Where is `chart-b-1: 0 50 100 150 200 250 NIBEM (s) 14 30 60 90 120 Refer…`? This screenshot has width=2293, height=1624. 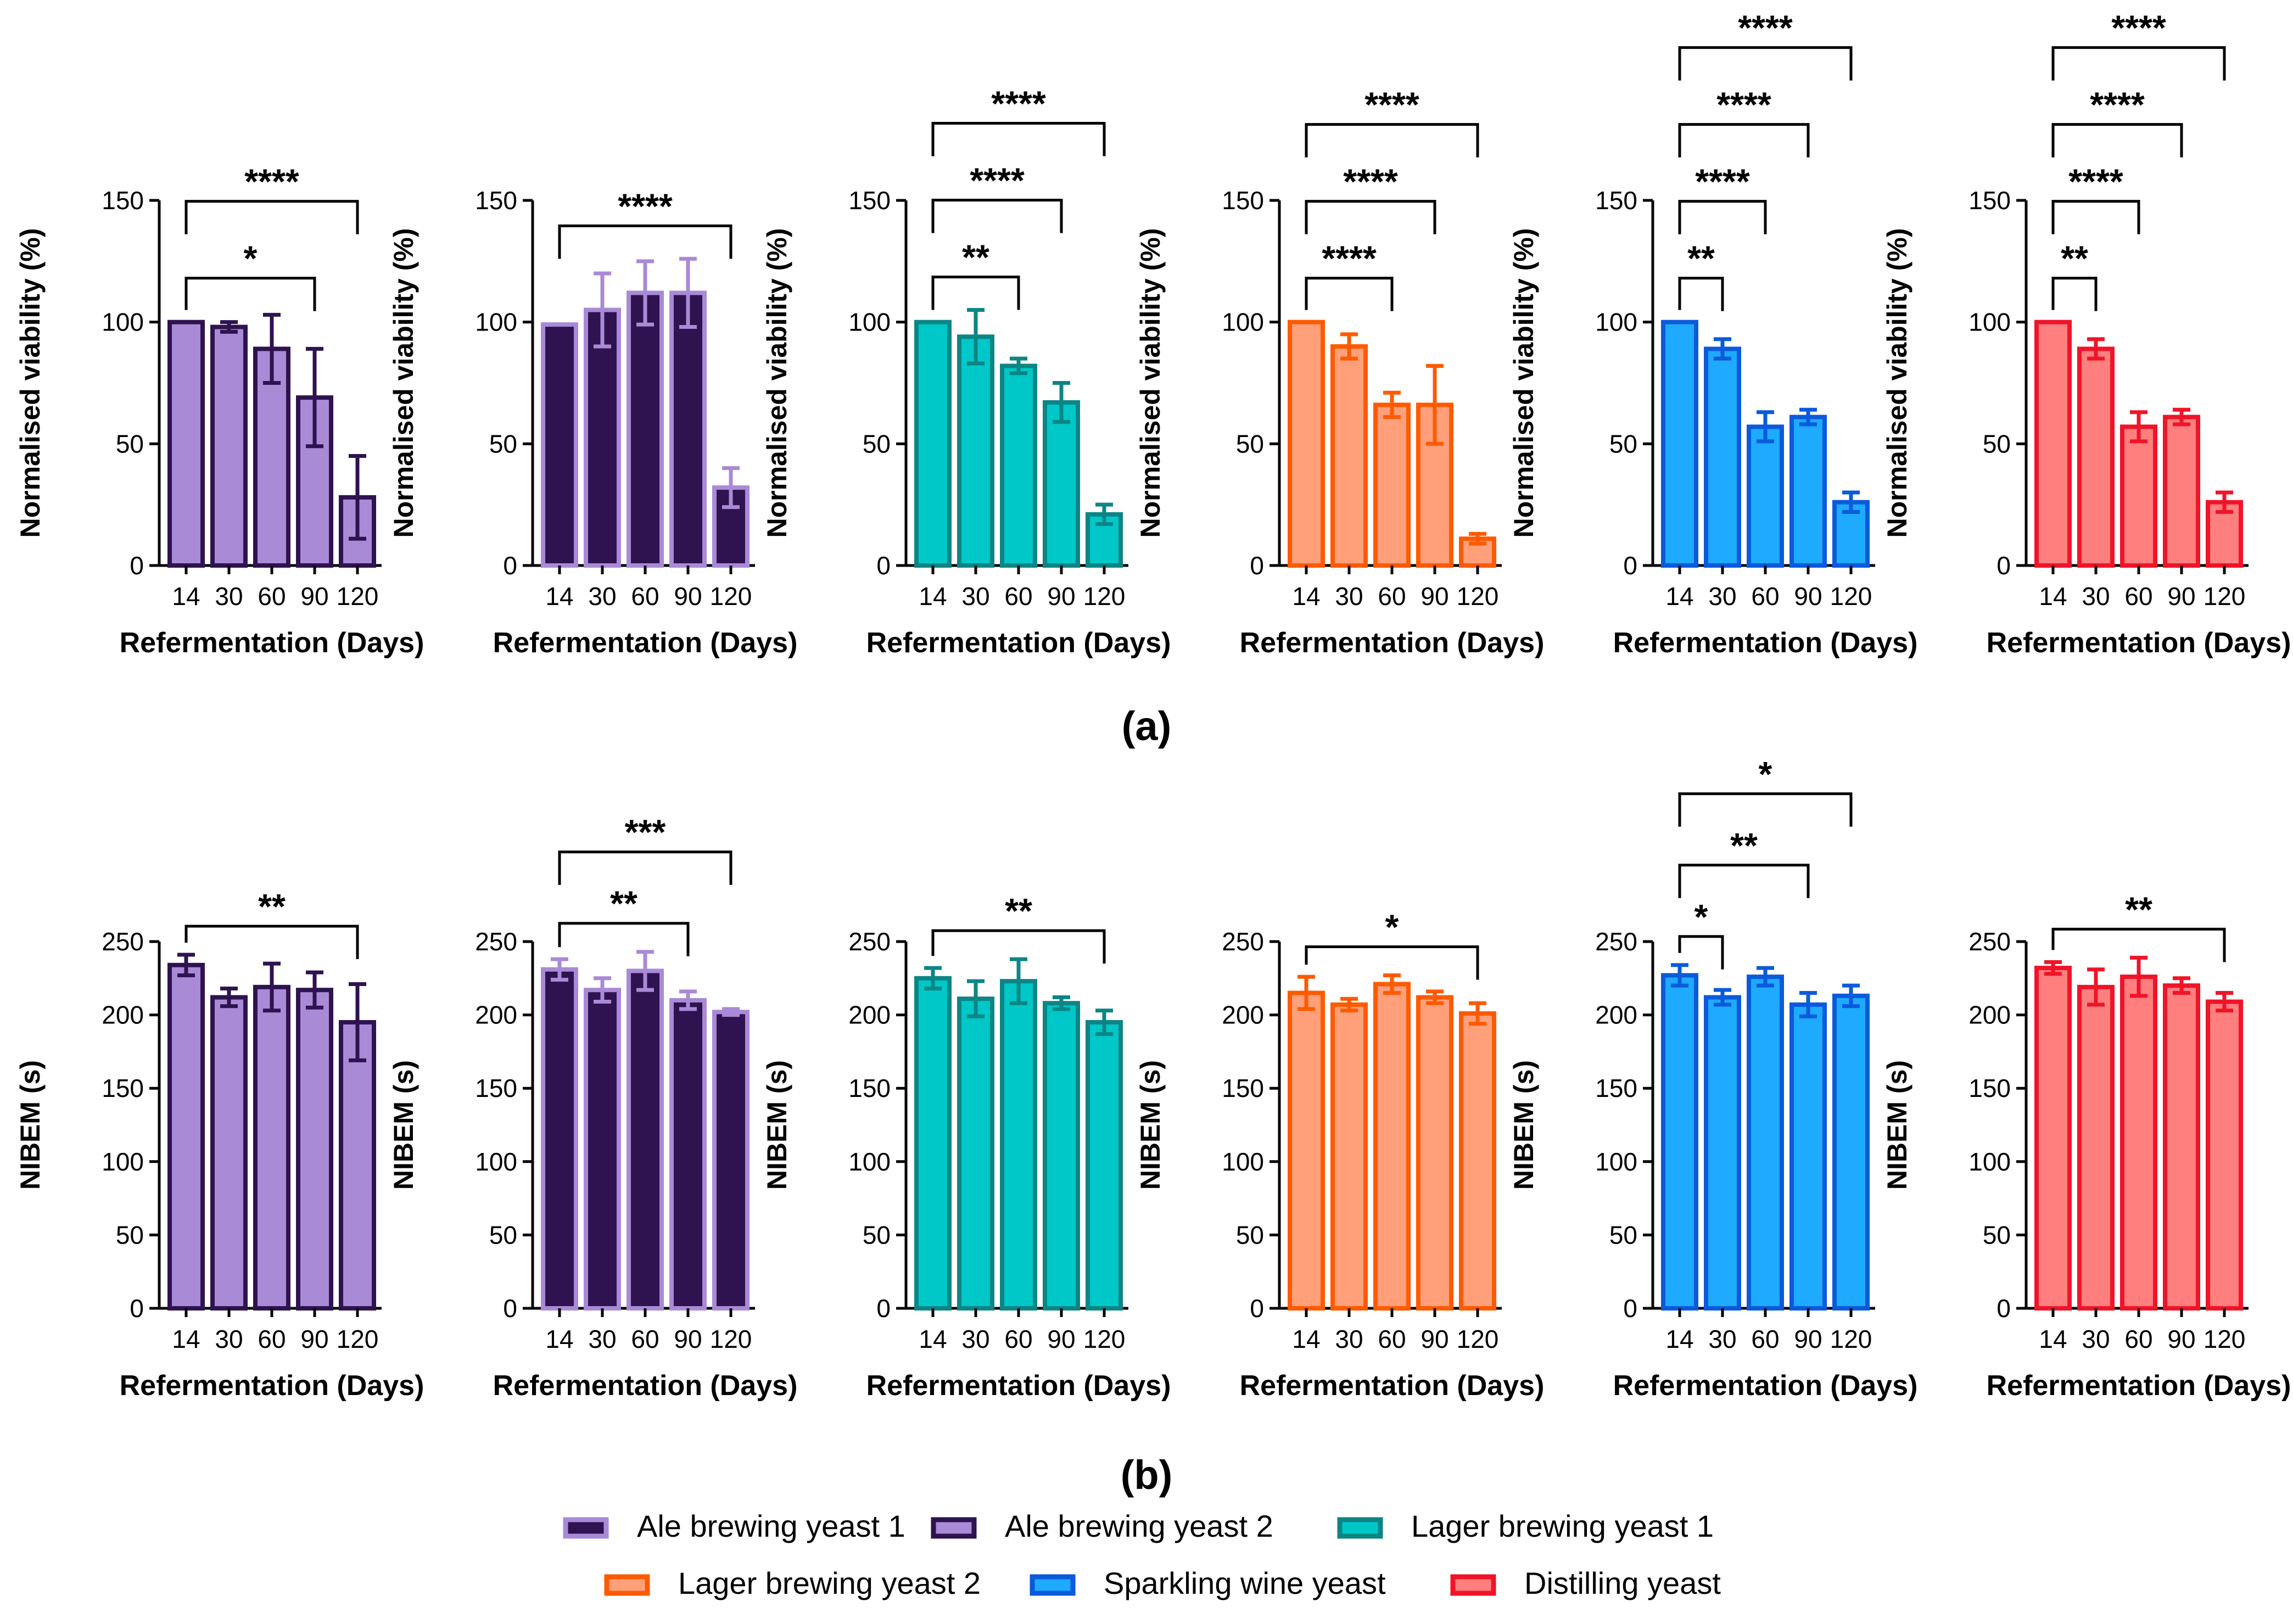
chart-b-1: 0 50 100 150 200 250 NIBEM (s) 14 30 60 90 120 Refer… is located at coordinates (219, 1144).